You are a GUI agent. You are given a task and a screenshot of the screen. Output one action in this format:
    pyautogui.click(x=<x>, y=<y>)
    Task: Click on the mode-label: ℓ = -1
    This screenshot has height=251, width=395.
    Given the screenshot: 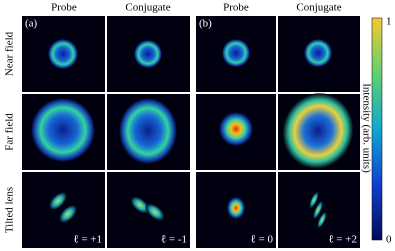 What is the action you would take?
    pyautogui.click(x=174, y=240)
    